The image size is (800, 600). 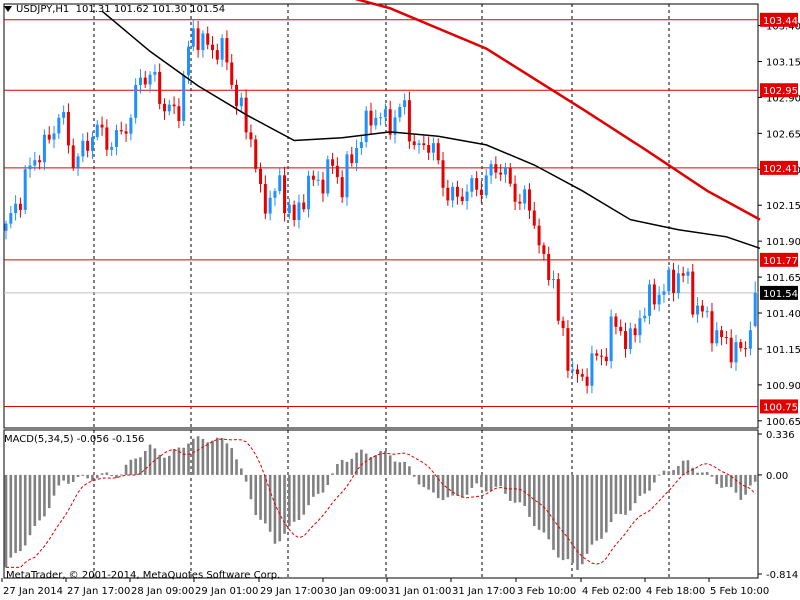 I want to click on price-tick-label: 103.40, so click(x=783, y=27).